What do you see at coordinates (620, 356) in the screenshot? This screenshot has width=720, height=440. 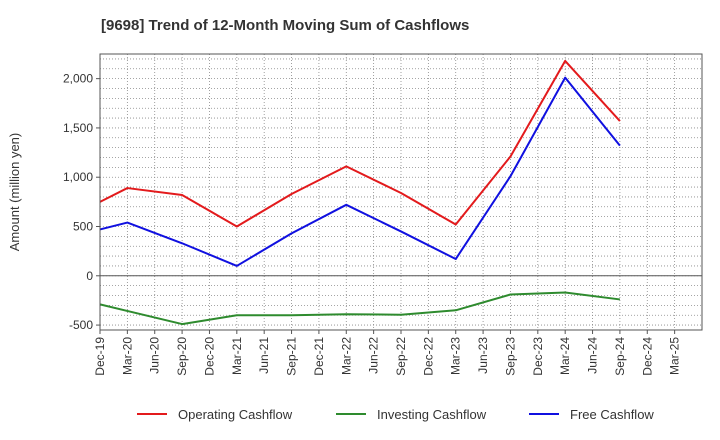 I see `x-tick-label: Sep-24` at bounding box center [620, 356].